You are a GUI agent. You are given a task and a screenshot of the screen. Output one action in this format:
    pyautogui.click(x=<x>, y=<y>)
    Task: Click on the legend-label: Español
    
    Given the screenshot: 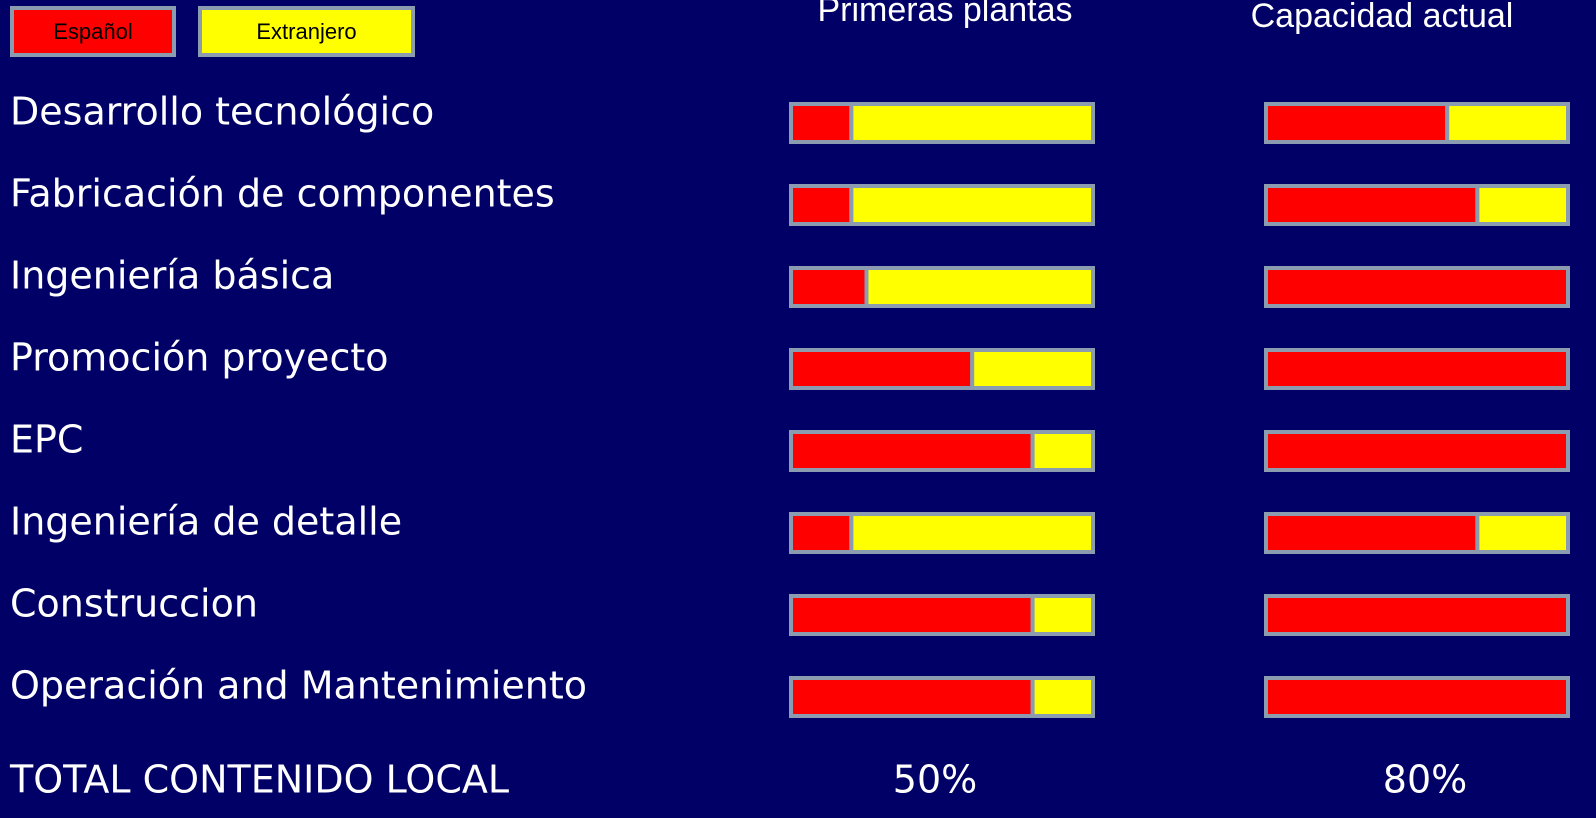 What is the action you would take?
    pyautogui.click(x=93, y=31)
    